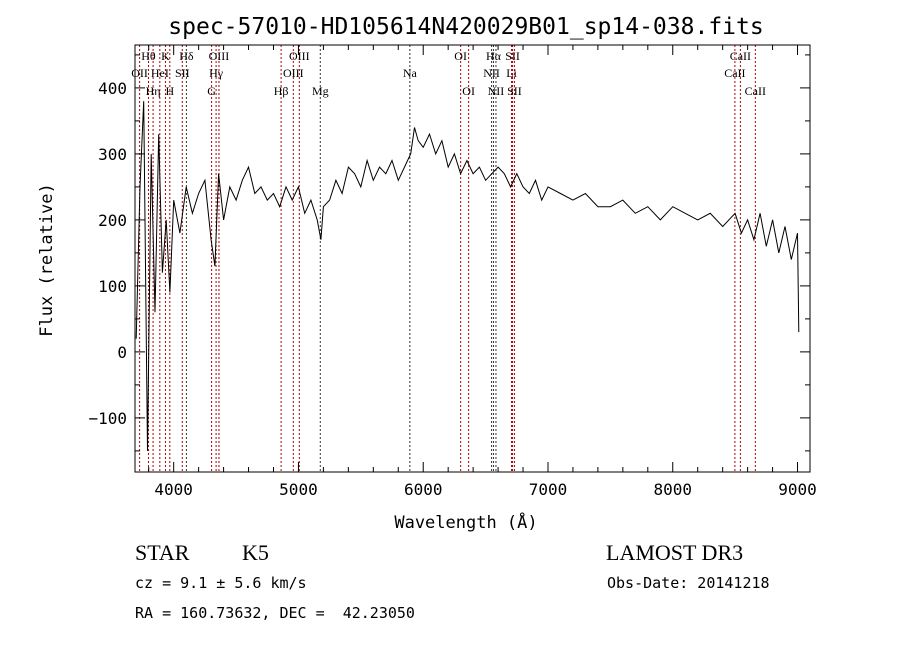  Describe the element at coordinates (298, 489) in the screenshot. I see `x-tick-label: 5000` at that location.